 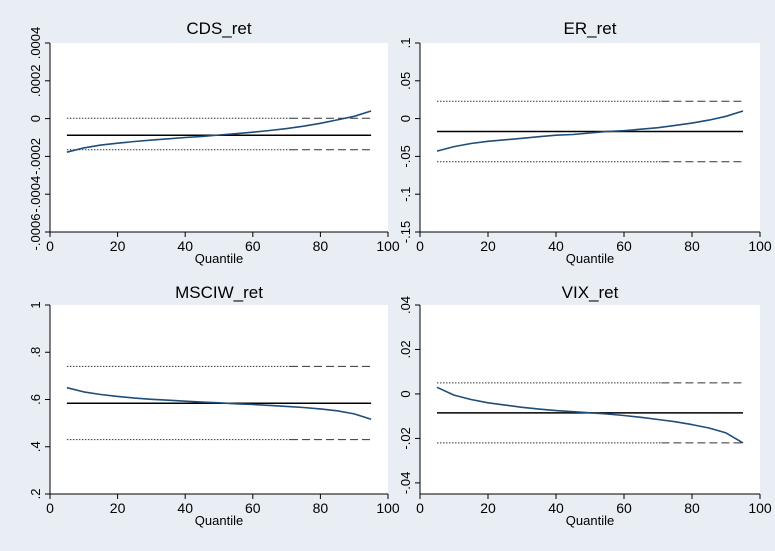 I want to click on y-tick-label: -.05, so click(x=405, y=156).